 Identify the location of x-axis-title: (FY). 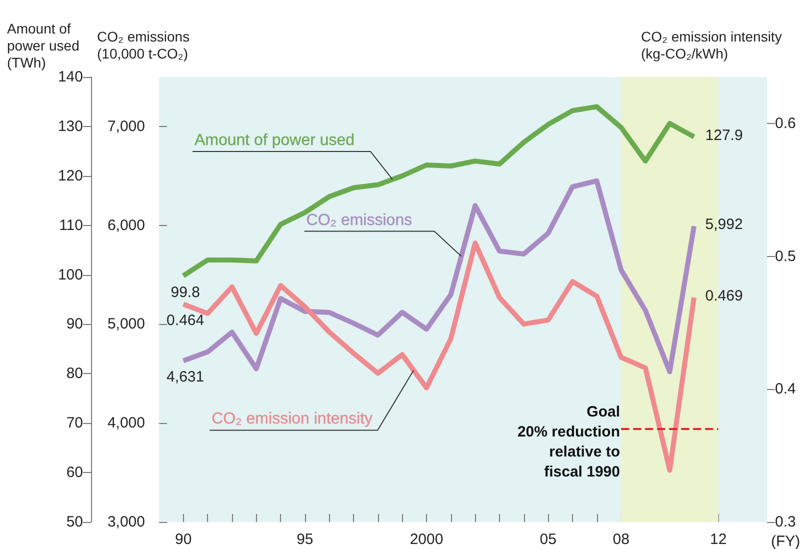
(785, 541).